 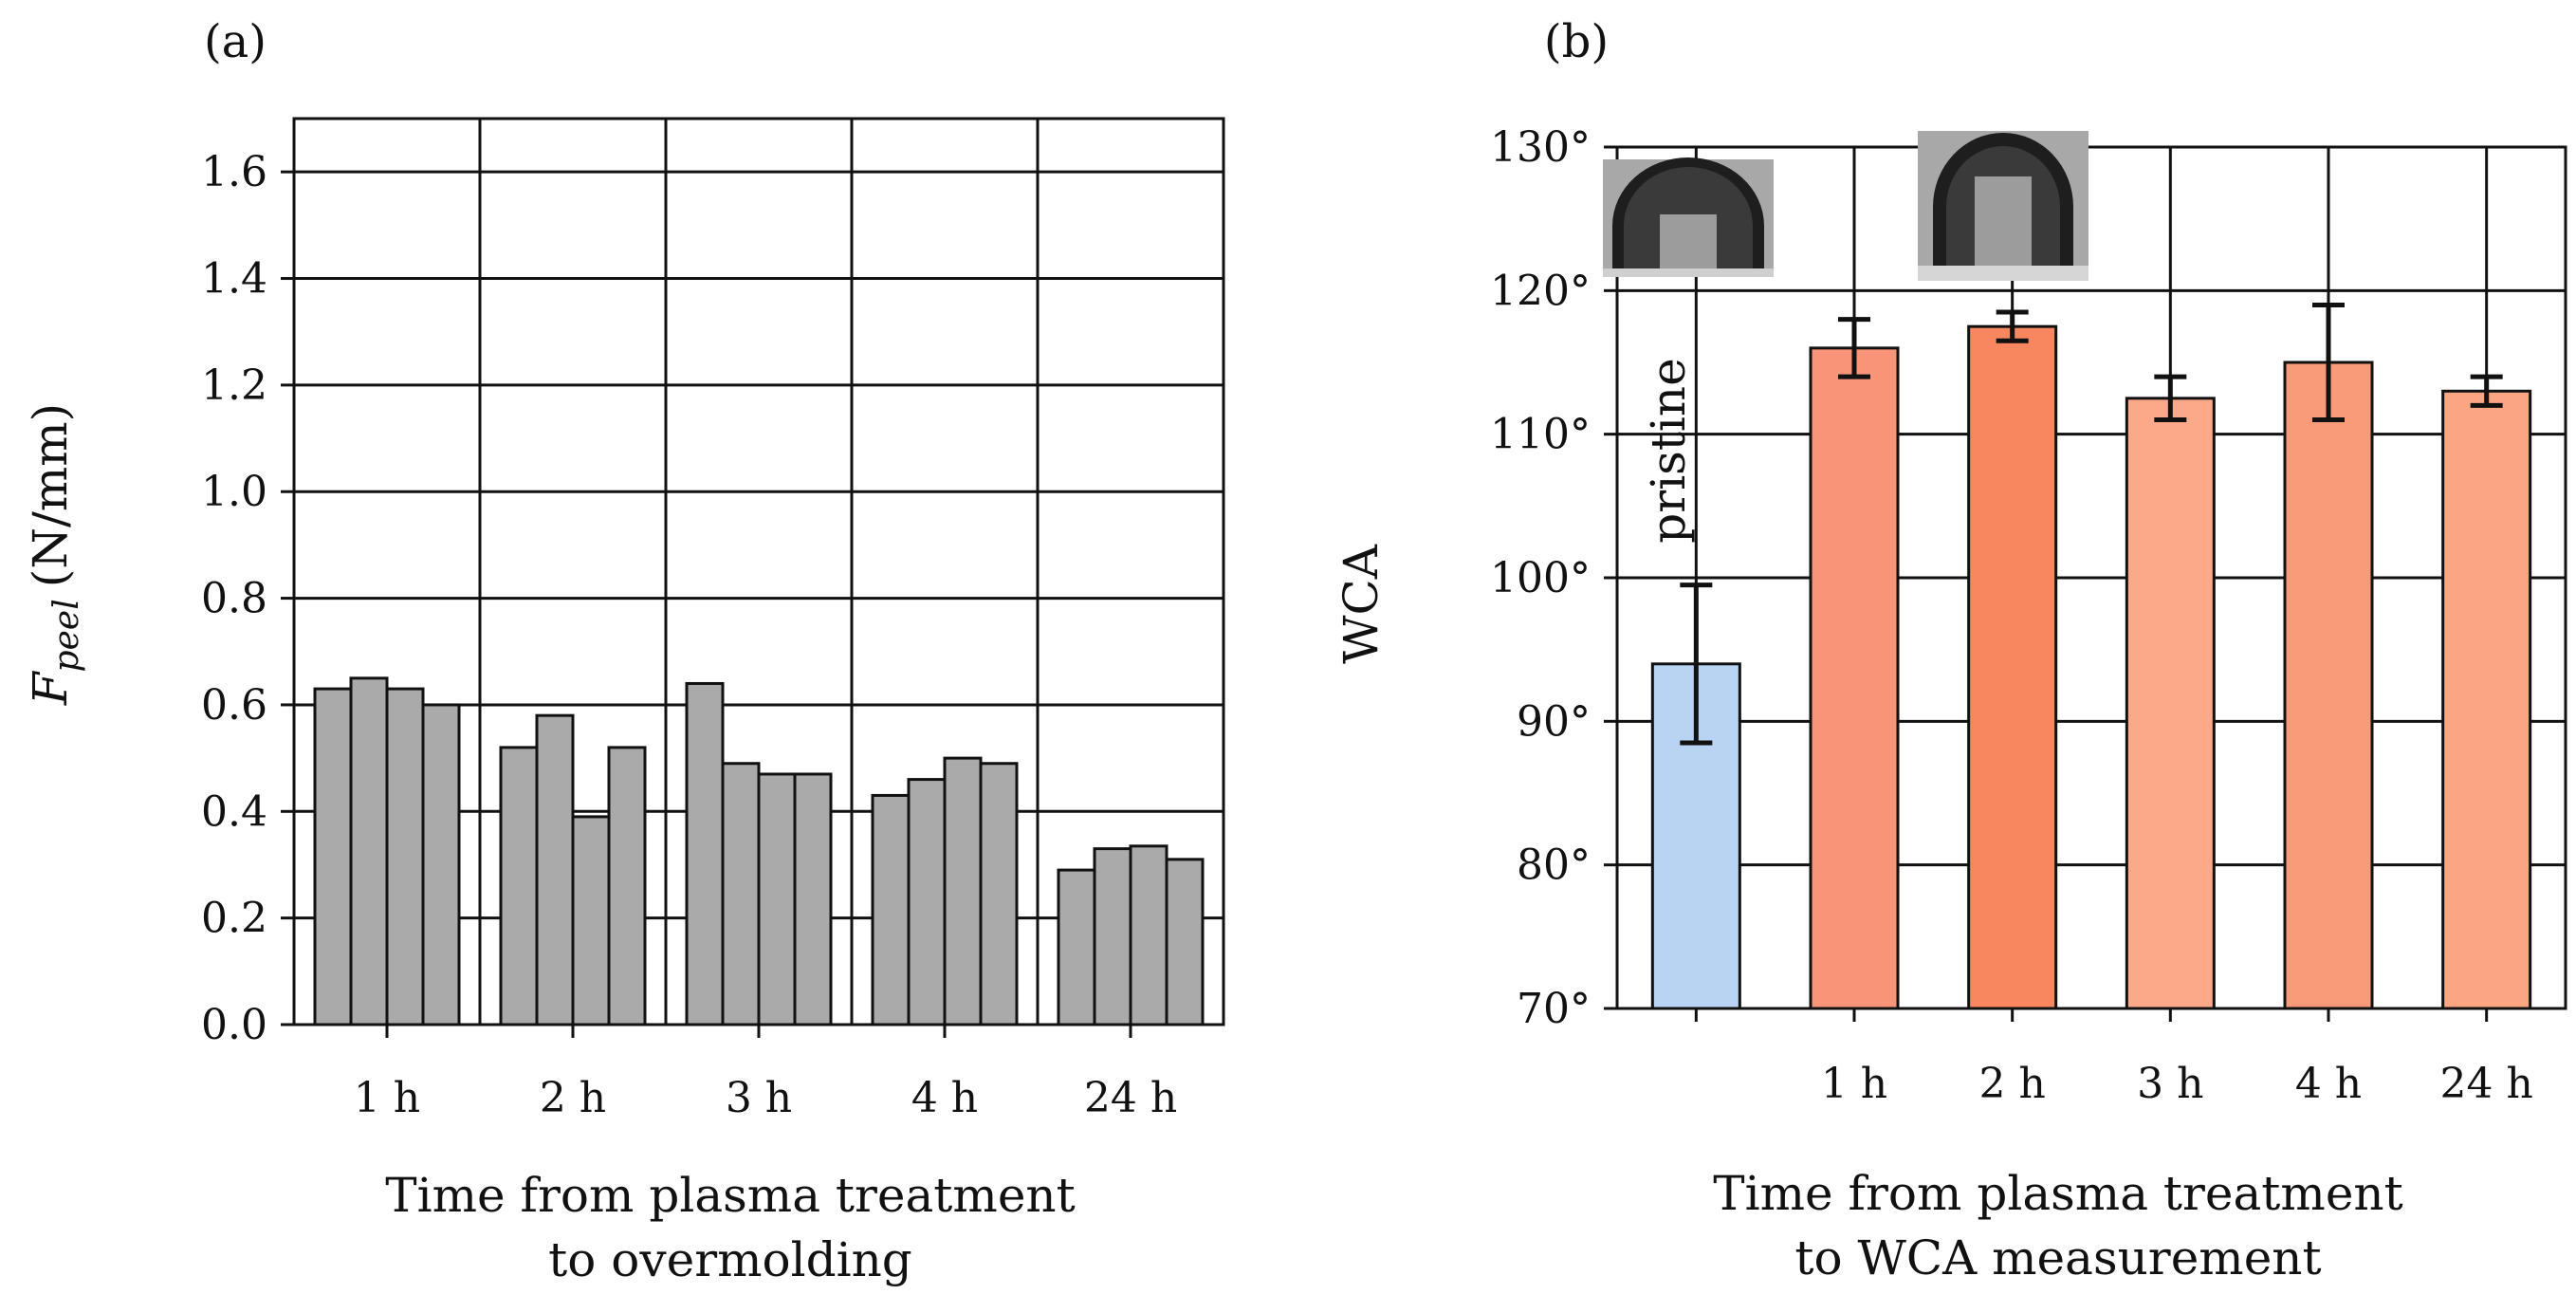 I want to click on a-ytick-label: 0.6, so click(x=234, y=705).